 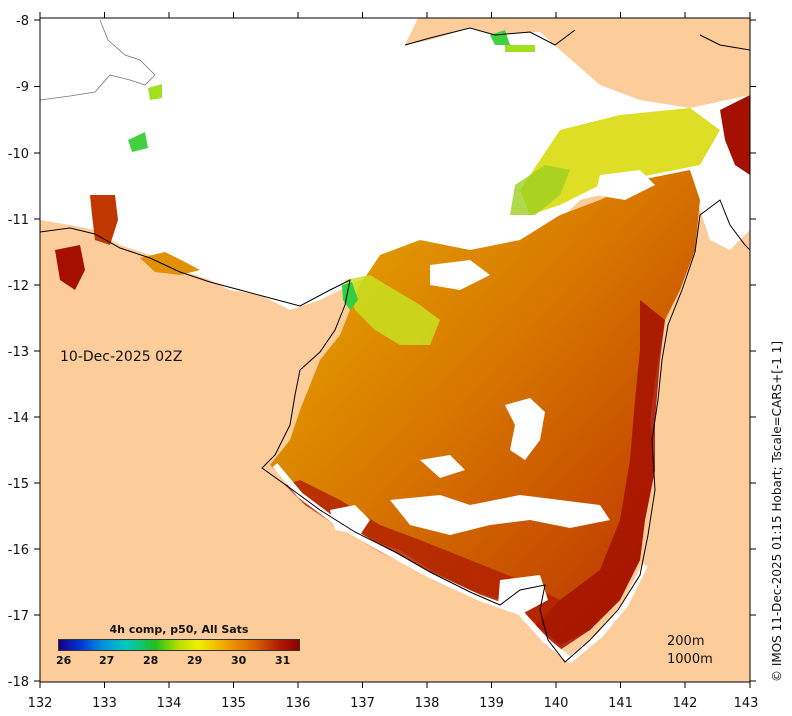 I want to click on legend-tick: 30, so click(x=239, y=660).